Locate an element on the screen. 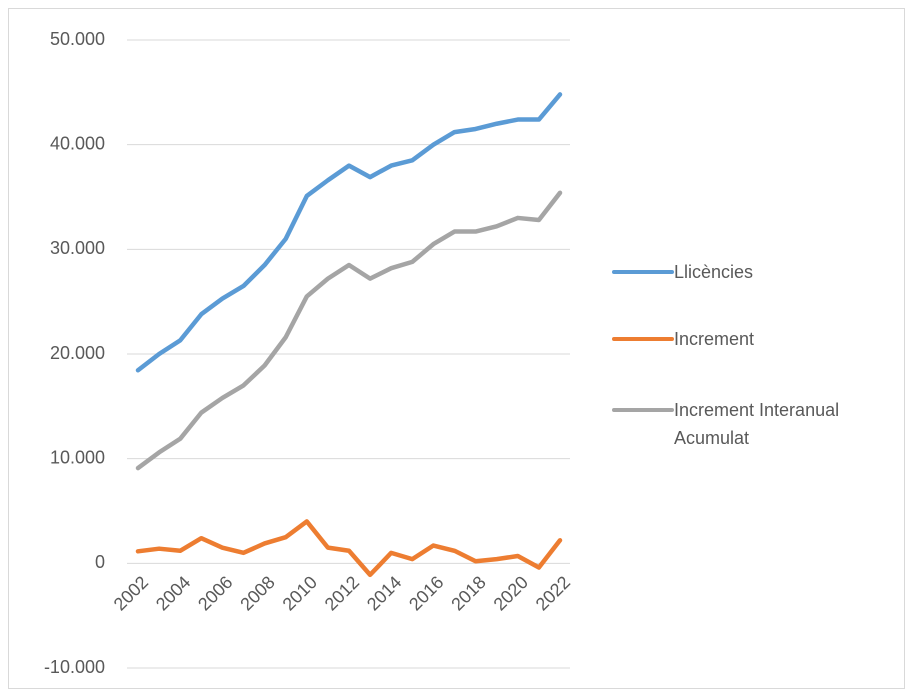 The width and height of the screenshot is (908, 690). y-tick-label: 50.000 is located at coordinates (77, 39).